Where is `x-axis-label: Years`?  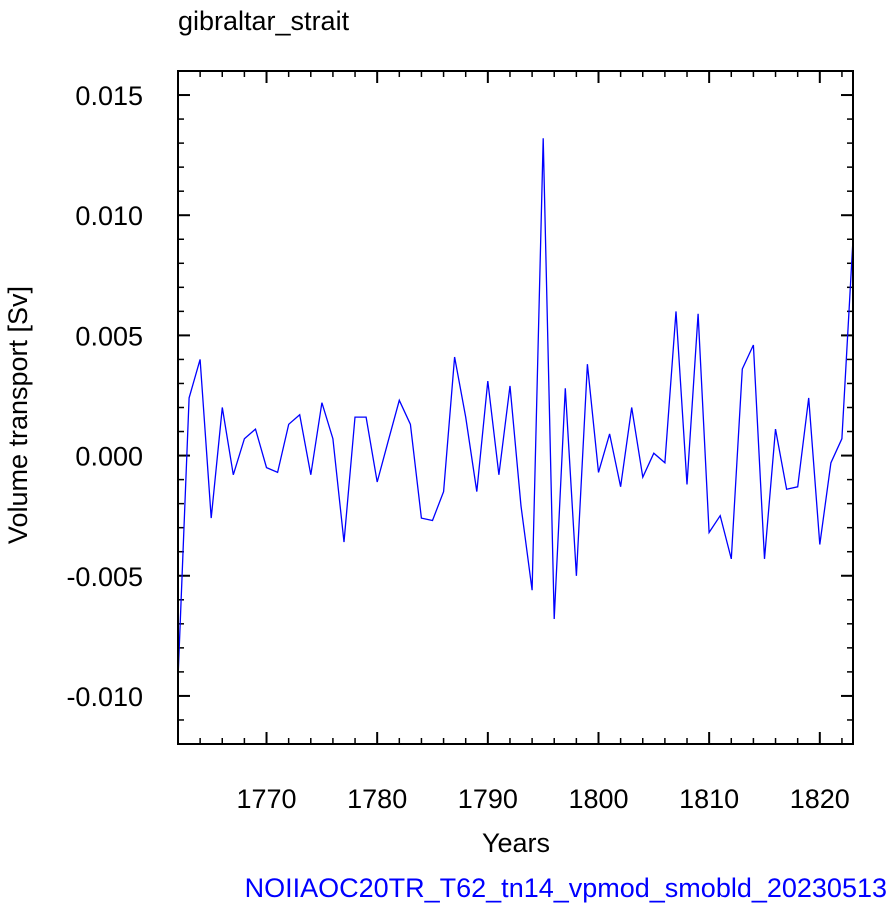 x-axis-label: Years is located at coordinates (516, 843).